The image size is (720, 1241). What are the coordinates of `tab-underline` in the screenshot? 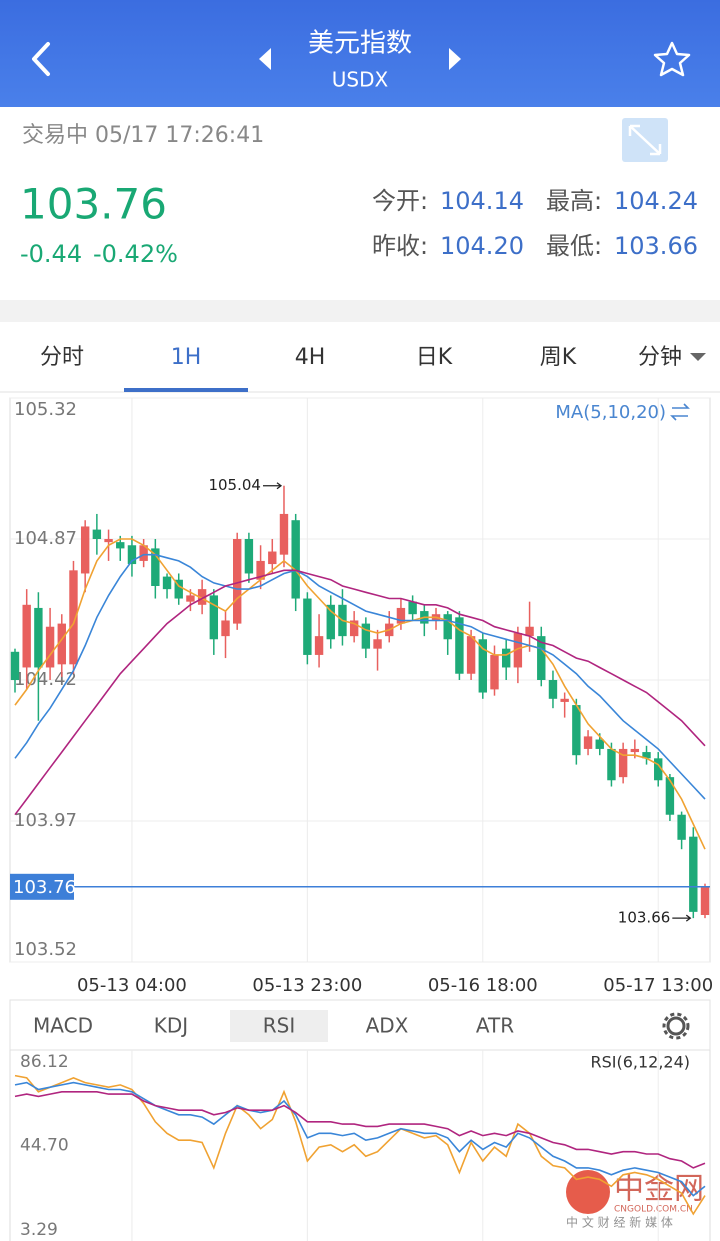 It's located at (186, 390).